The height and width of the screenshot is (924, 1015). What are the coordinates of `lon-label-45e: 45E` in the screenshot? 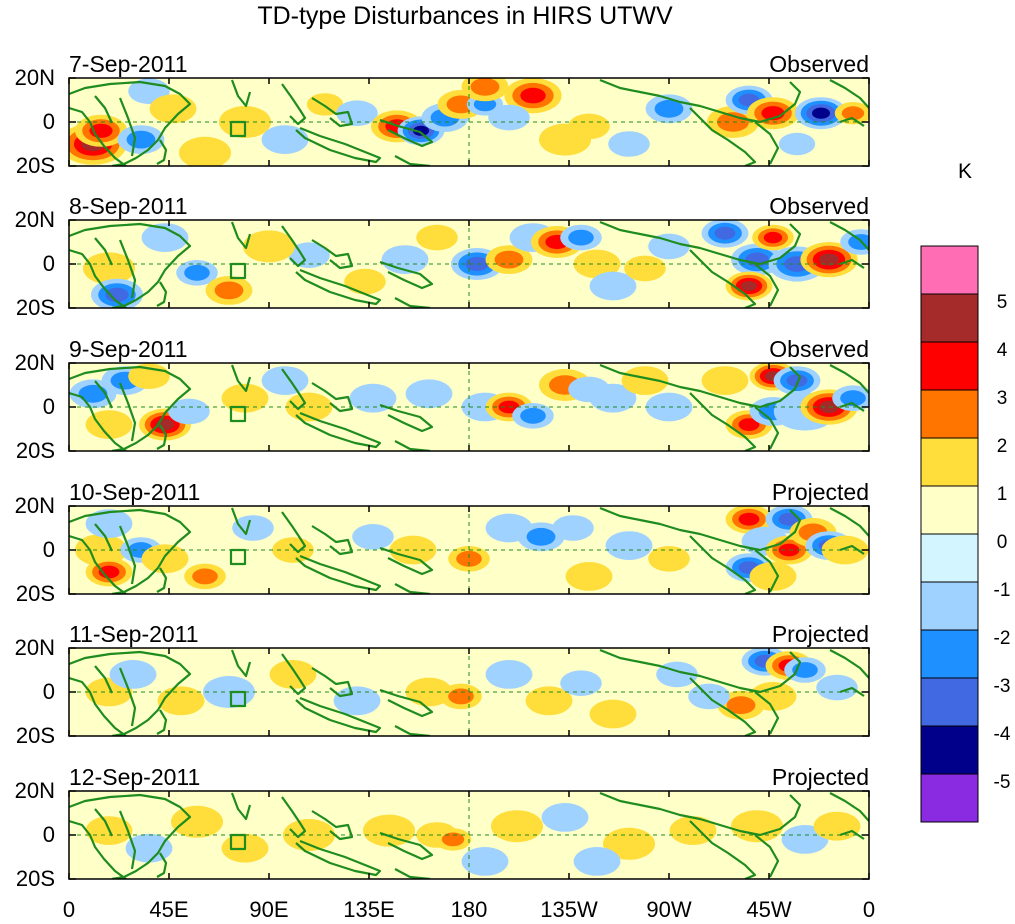 It's located at (169, 909).